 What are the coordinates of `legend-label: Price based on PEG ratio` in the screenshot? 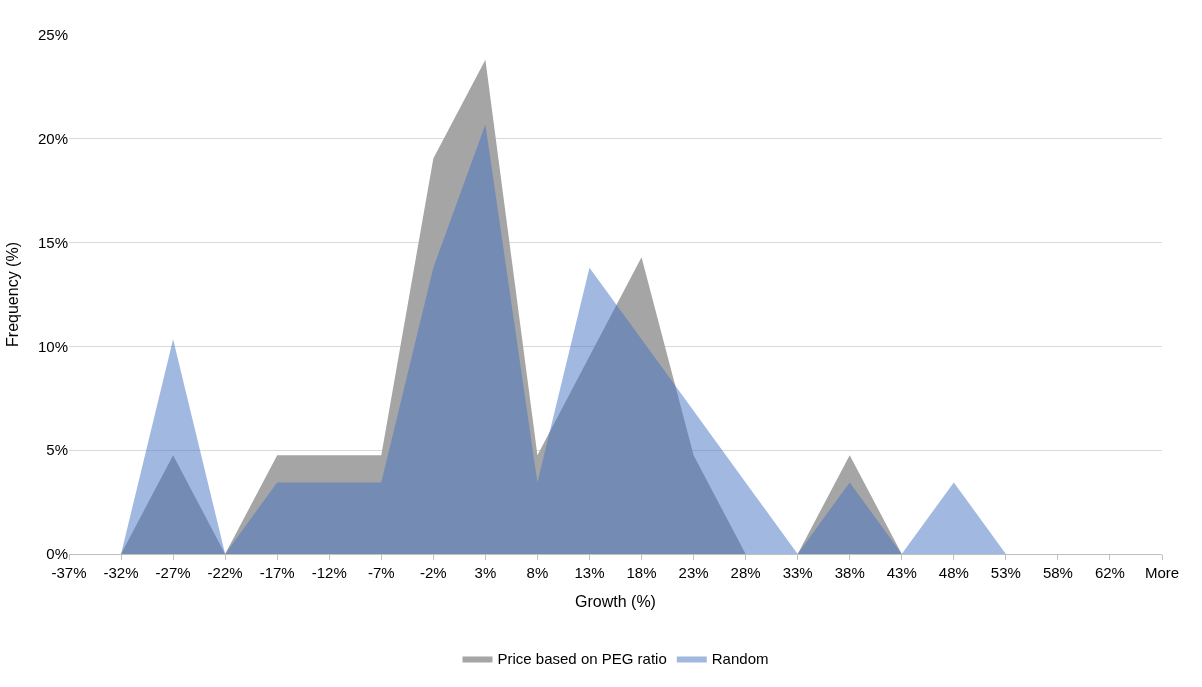 It's located at (582, 659).